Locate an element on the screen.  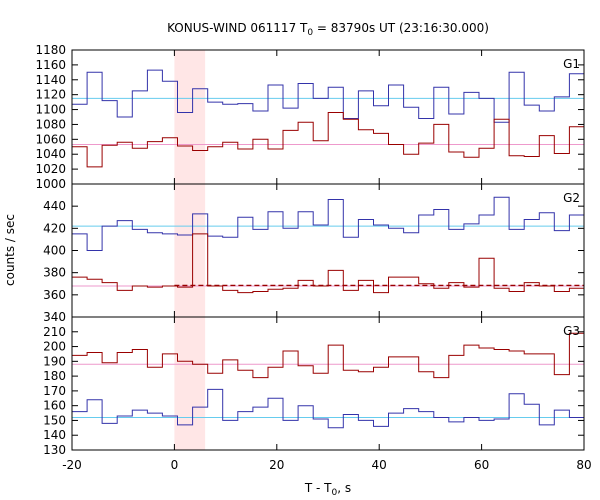
y-tick-label: 440 is located at coordinates (54, 206).